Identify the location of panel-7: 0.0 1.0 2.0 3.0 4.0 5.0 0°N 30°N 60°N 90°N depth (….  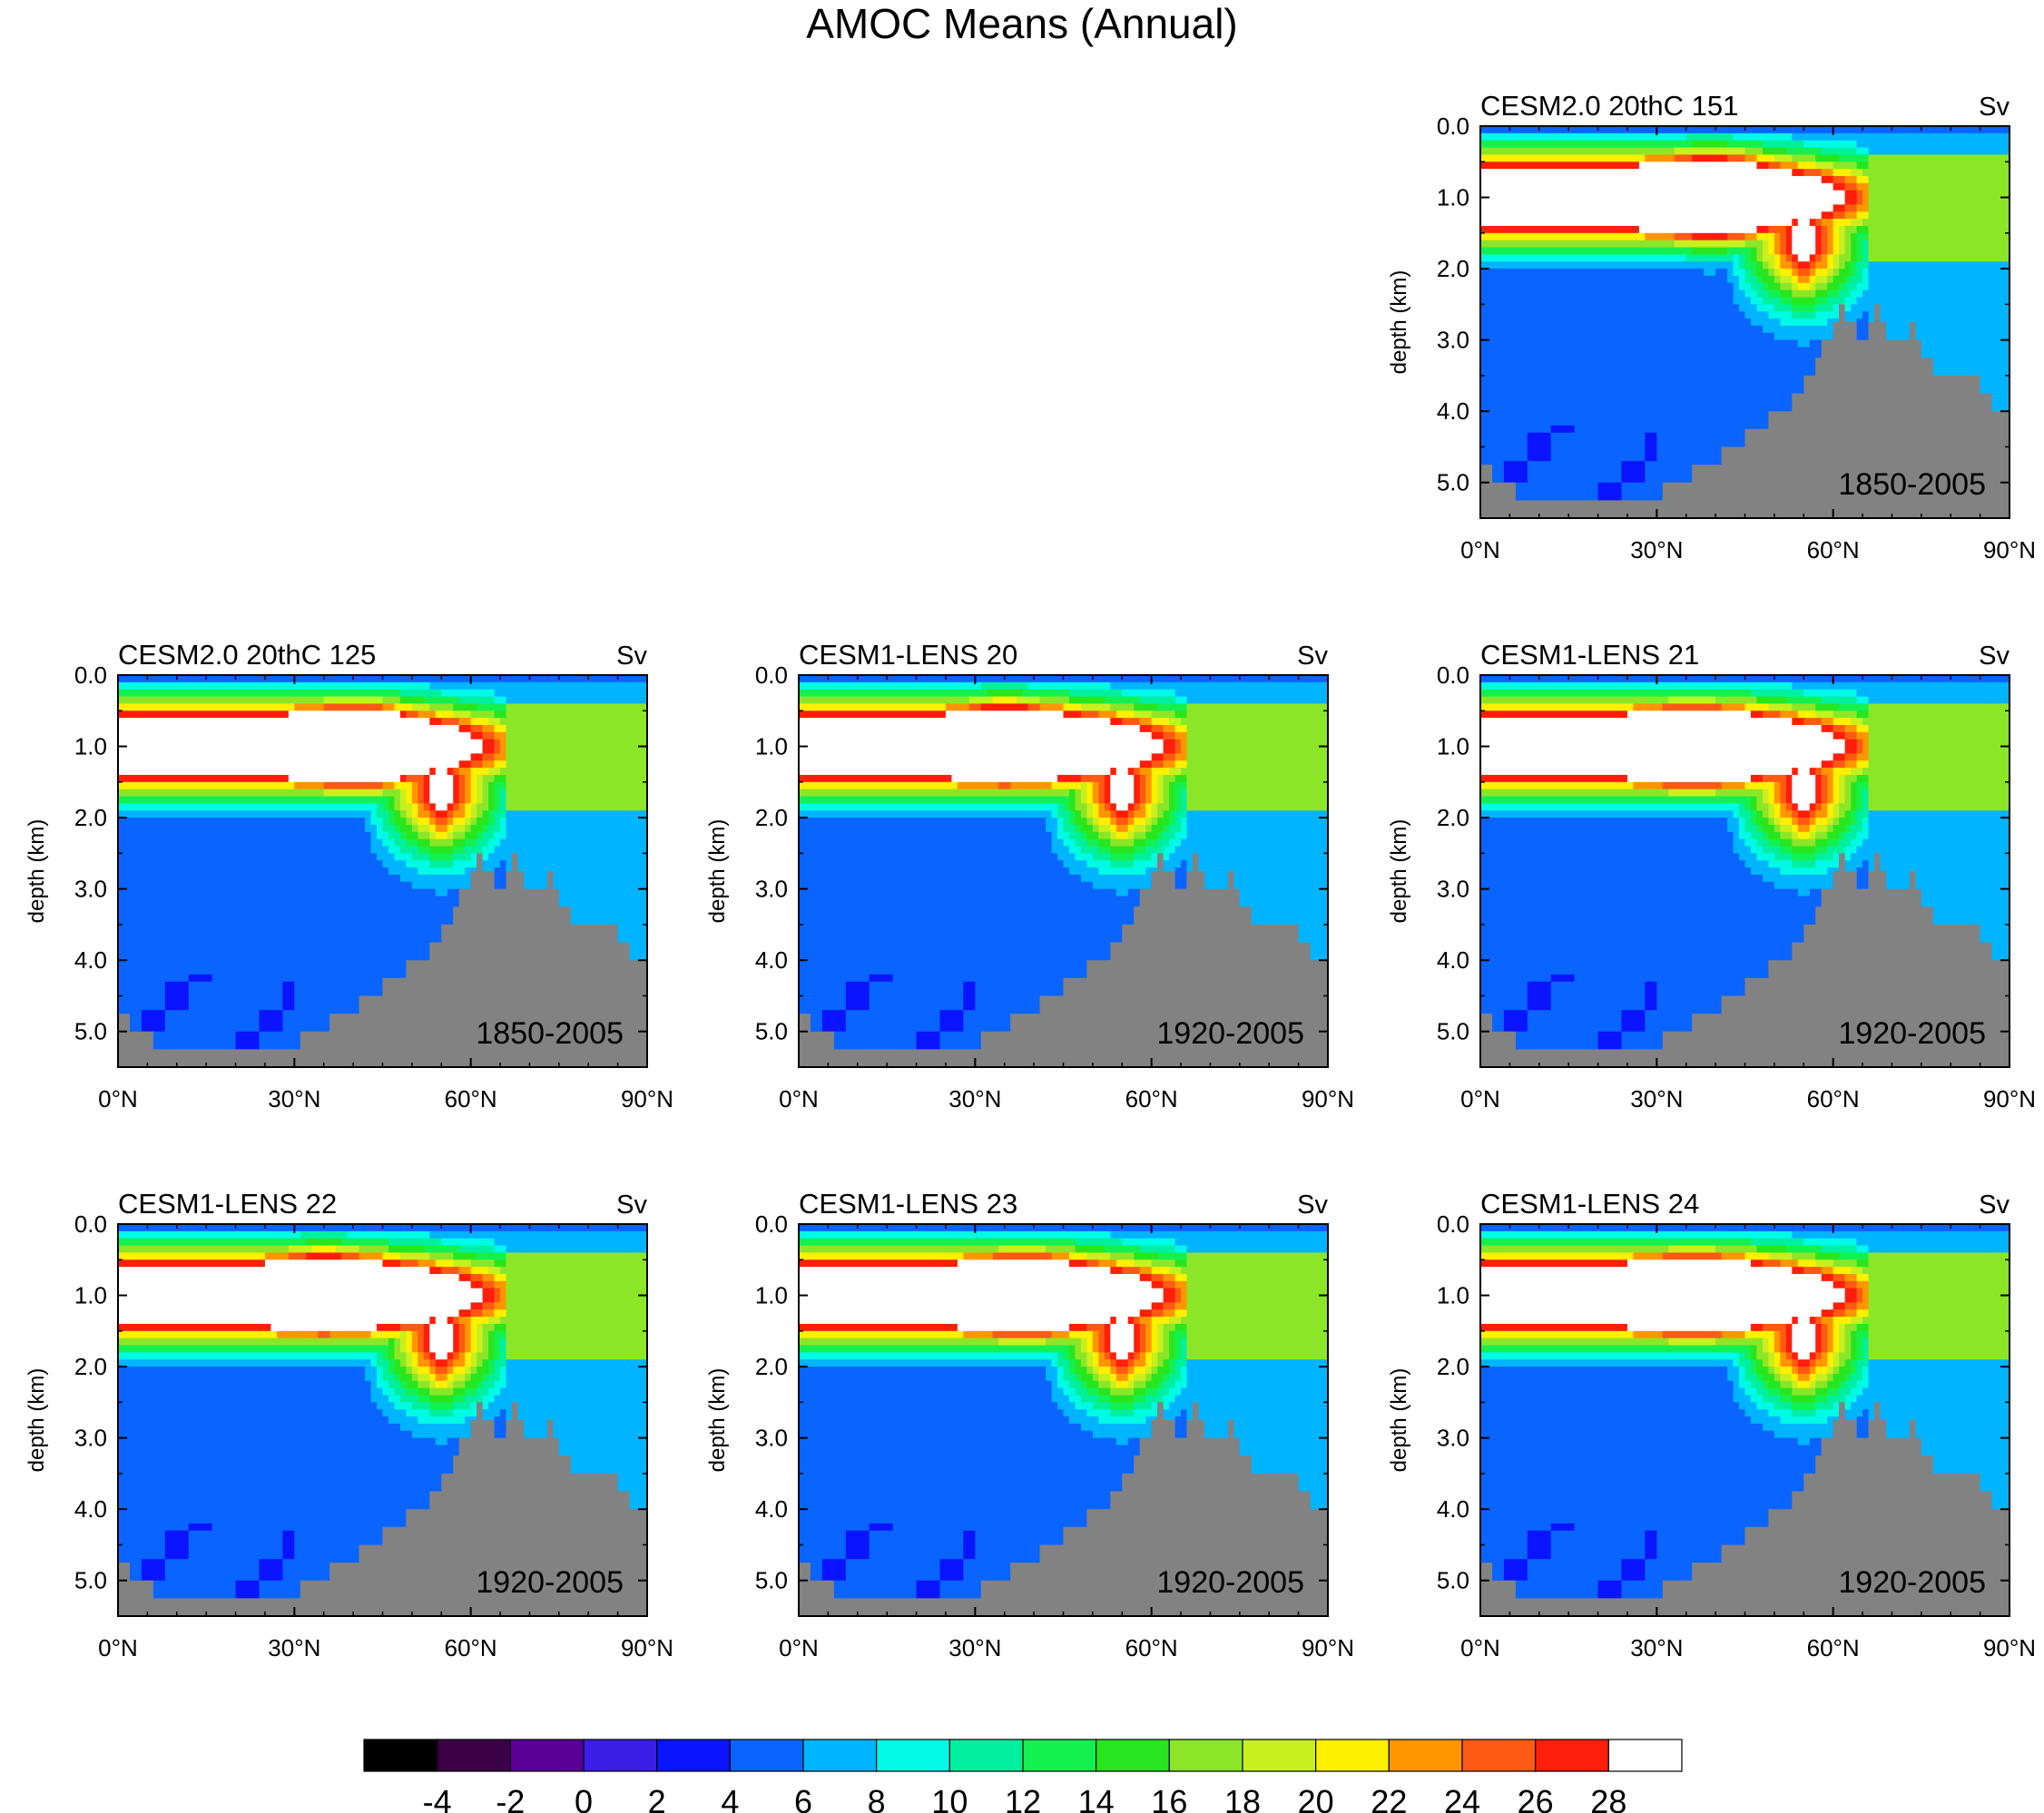
(1711, 1424).